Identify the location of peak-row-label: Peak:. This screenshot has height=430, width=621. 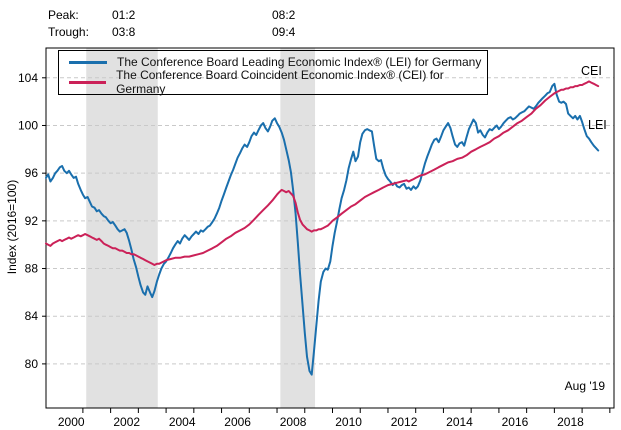
(63, 15).